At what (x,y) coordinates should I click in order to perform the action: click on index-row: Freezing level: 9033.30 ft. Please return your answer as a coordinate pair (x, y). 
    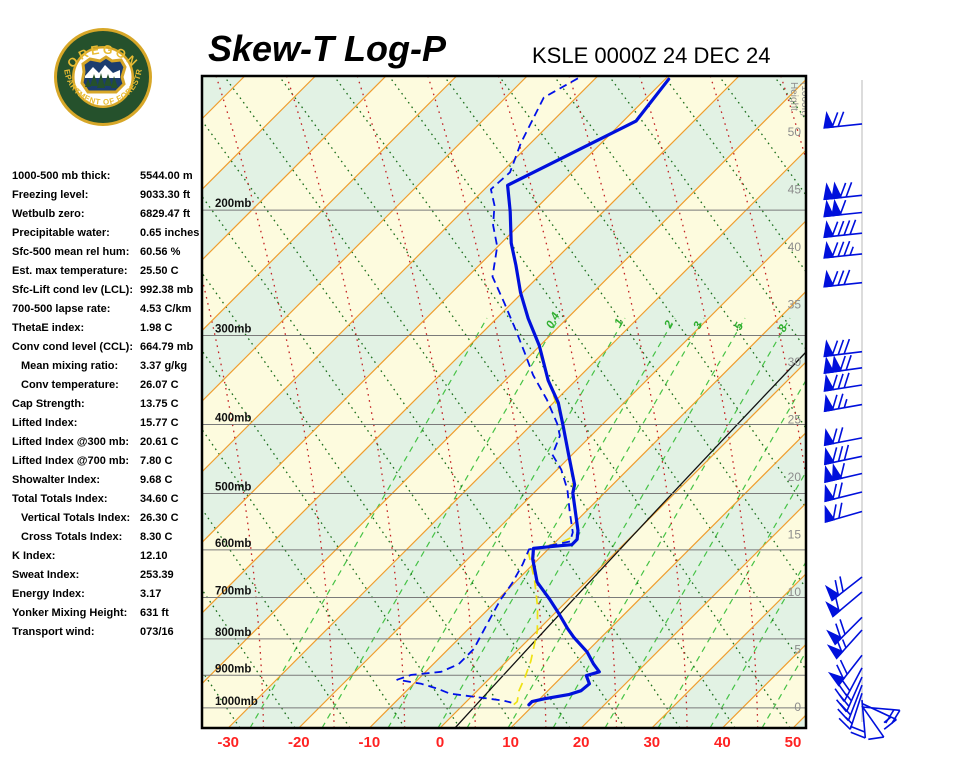
    Looking at the image, I should click on (110, 196).